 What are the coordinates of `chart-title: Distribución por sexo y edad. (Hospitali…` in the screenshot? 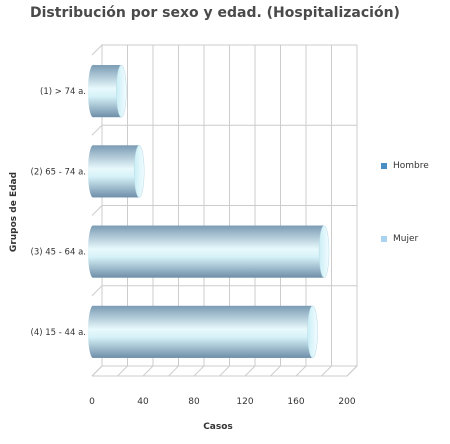 It's located at (215, 13).